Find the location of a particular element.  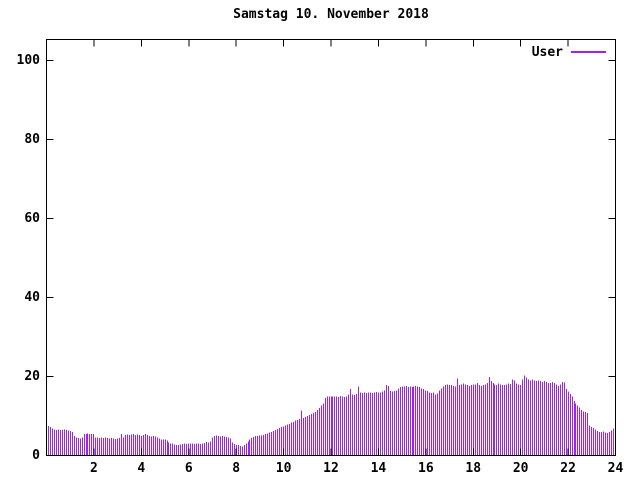

x-tick-label: 8 is located at coordinates (236, 468).